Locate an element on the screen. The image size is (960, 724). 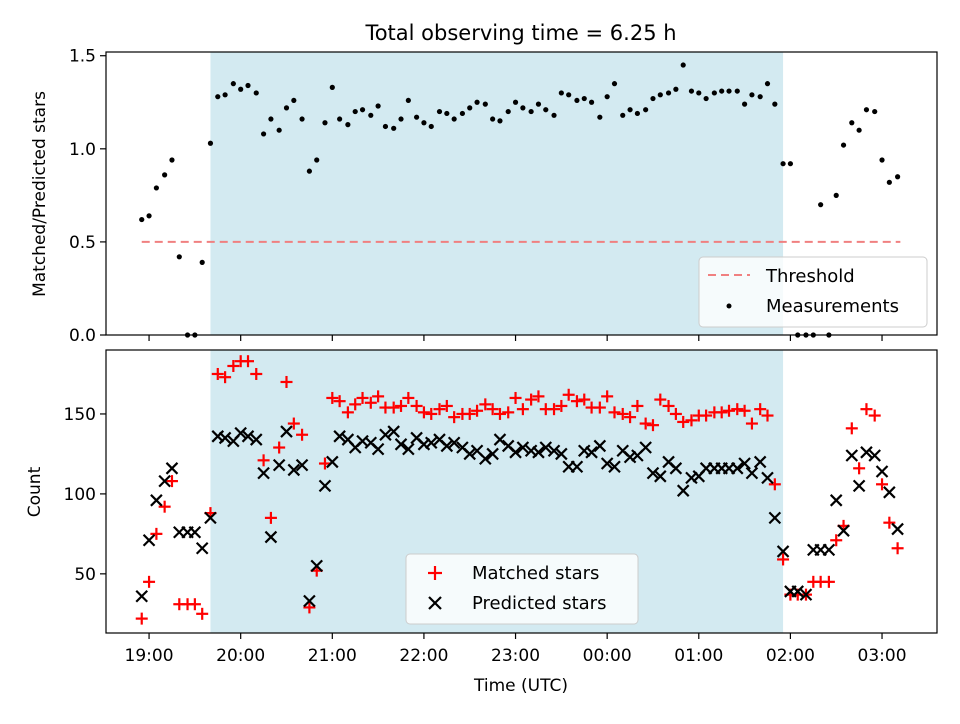
top-ytick-label: 1.5 is located at coordinates (82, 57).